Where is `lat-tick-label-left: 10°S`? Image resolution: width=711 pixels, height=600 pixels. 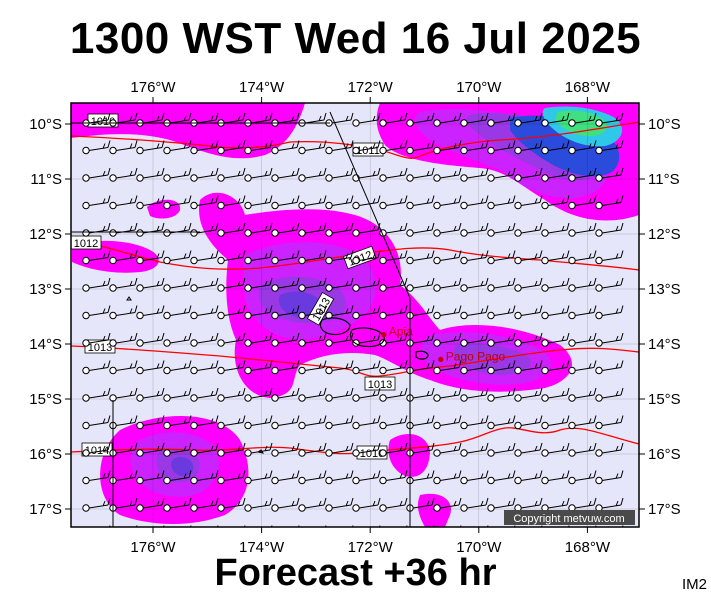
lat-tick-label-left: 10°S is located at coordinates (45, 124).